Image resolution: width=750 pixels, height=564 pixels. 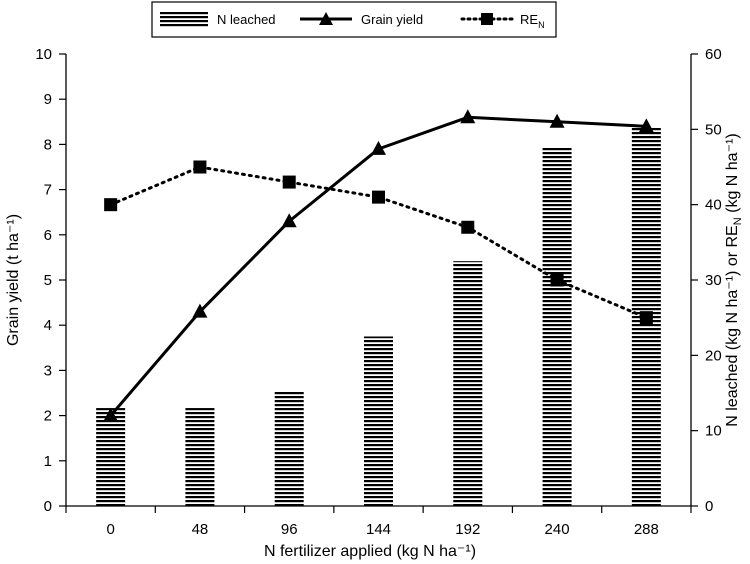 What do you see at coordinates (354, 19) in the screenshot?
I see `legend: N leached Grain yield REN` at bounding box center [354, 19].